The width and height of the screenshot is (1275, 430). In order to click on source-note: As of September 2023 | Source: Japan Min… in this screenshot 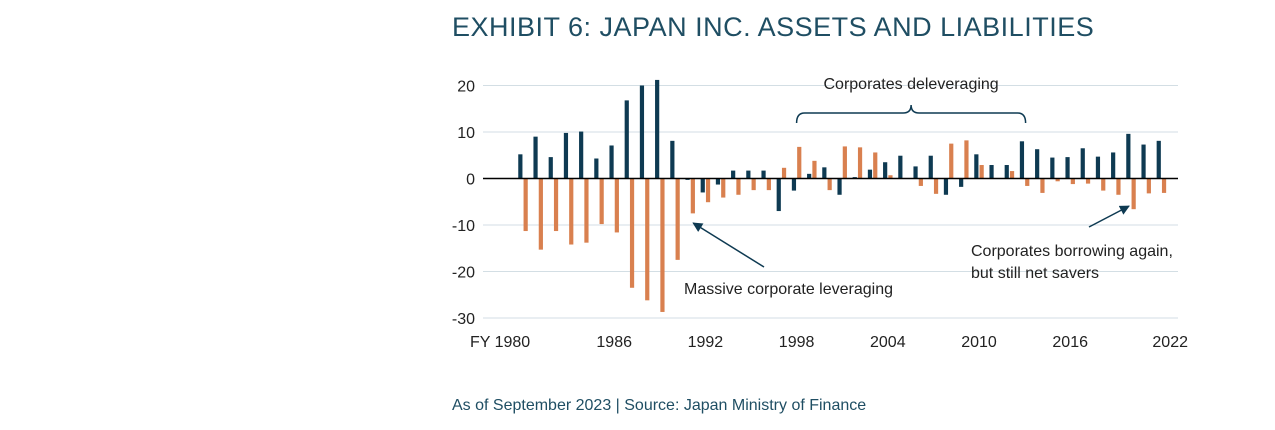, I will do `click(659, 405)`.